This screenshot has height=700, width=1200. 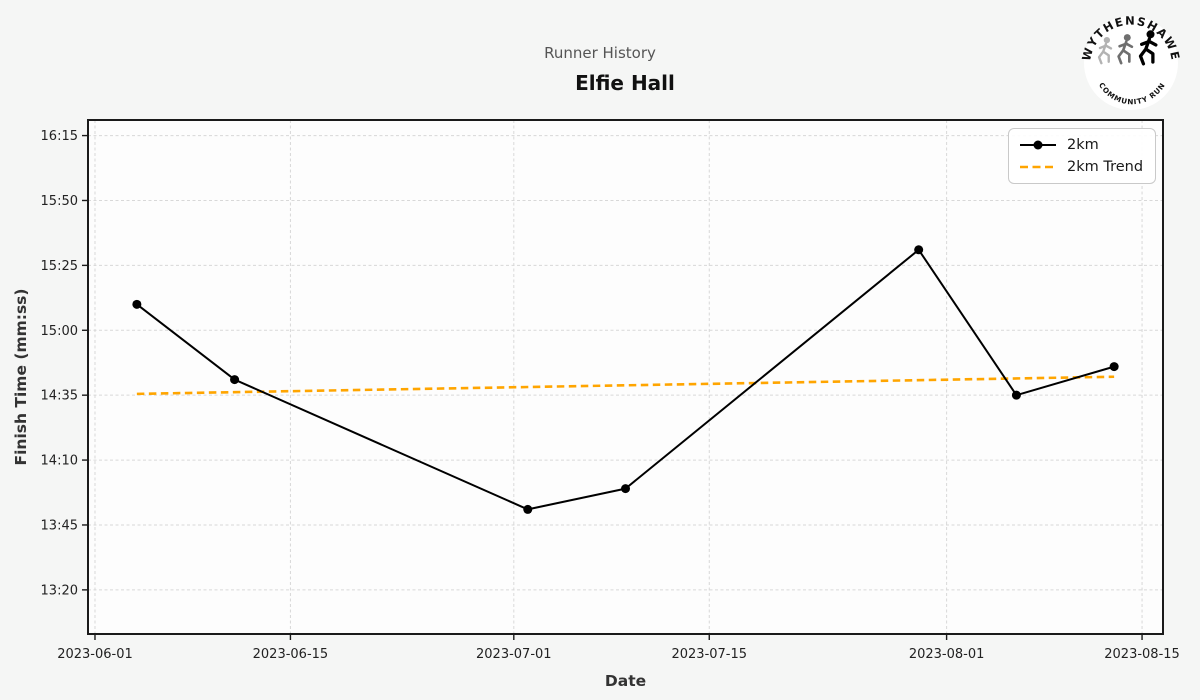 I want to click on chart-legend: 2km 2km Trend, so click(x=1082, y=156).